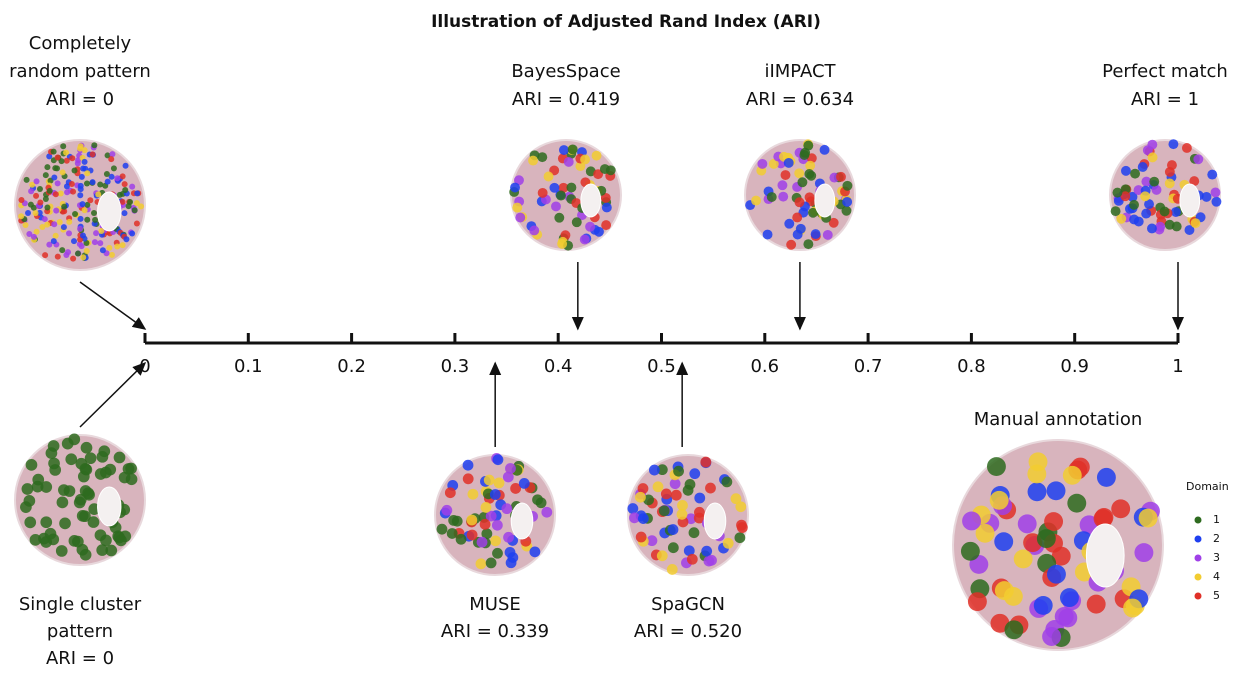  Describe the element at coordinates (565, 71) in the screenshot. I see `method-name: BayesSpace` at that location.